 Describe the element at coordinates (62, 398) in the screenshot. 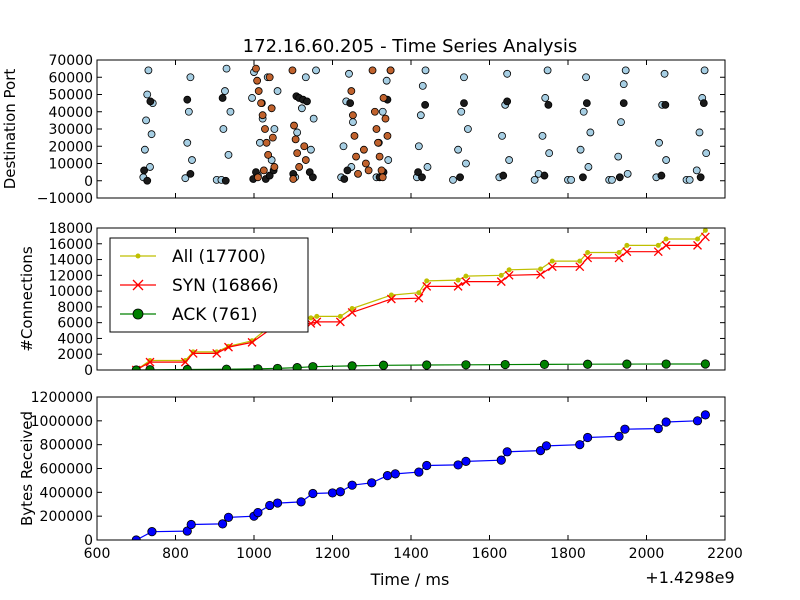

I see `y-tick-label: 1200000` at that location.